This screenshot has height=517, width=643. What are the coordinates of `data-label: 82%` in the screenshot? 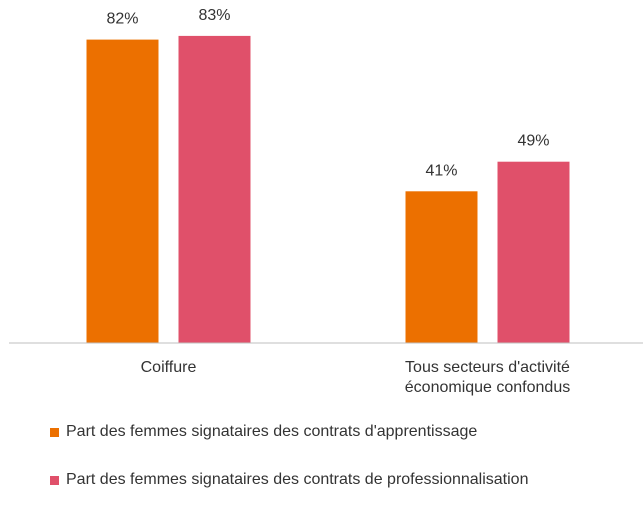 It's located at (122, 19).